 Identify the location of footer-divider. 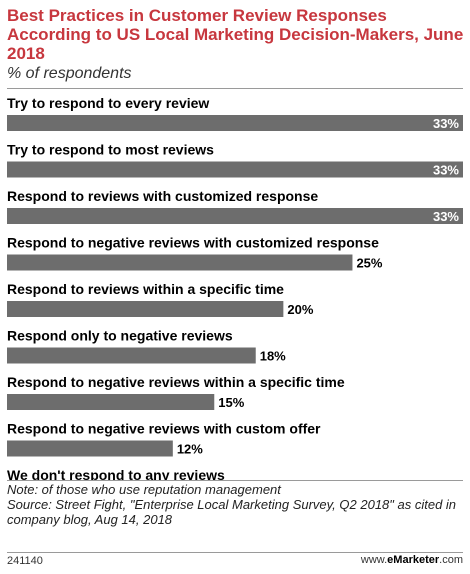
(235, 552).